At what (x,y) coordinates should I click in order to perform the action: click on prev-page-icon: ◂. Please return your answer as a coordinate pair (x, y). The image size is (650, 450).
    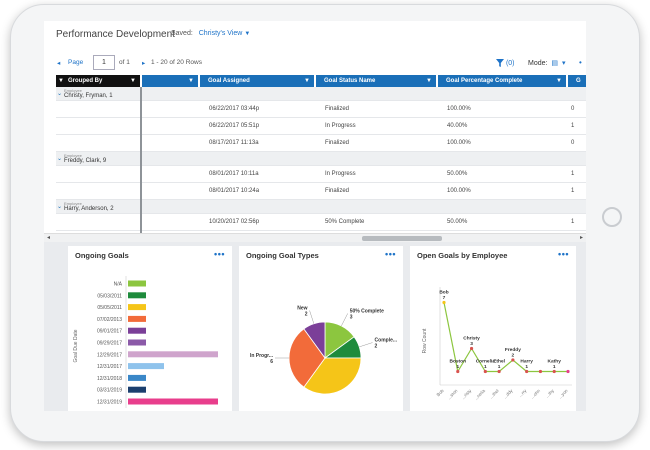
    Looking at the image, I should click on (59, 63).